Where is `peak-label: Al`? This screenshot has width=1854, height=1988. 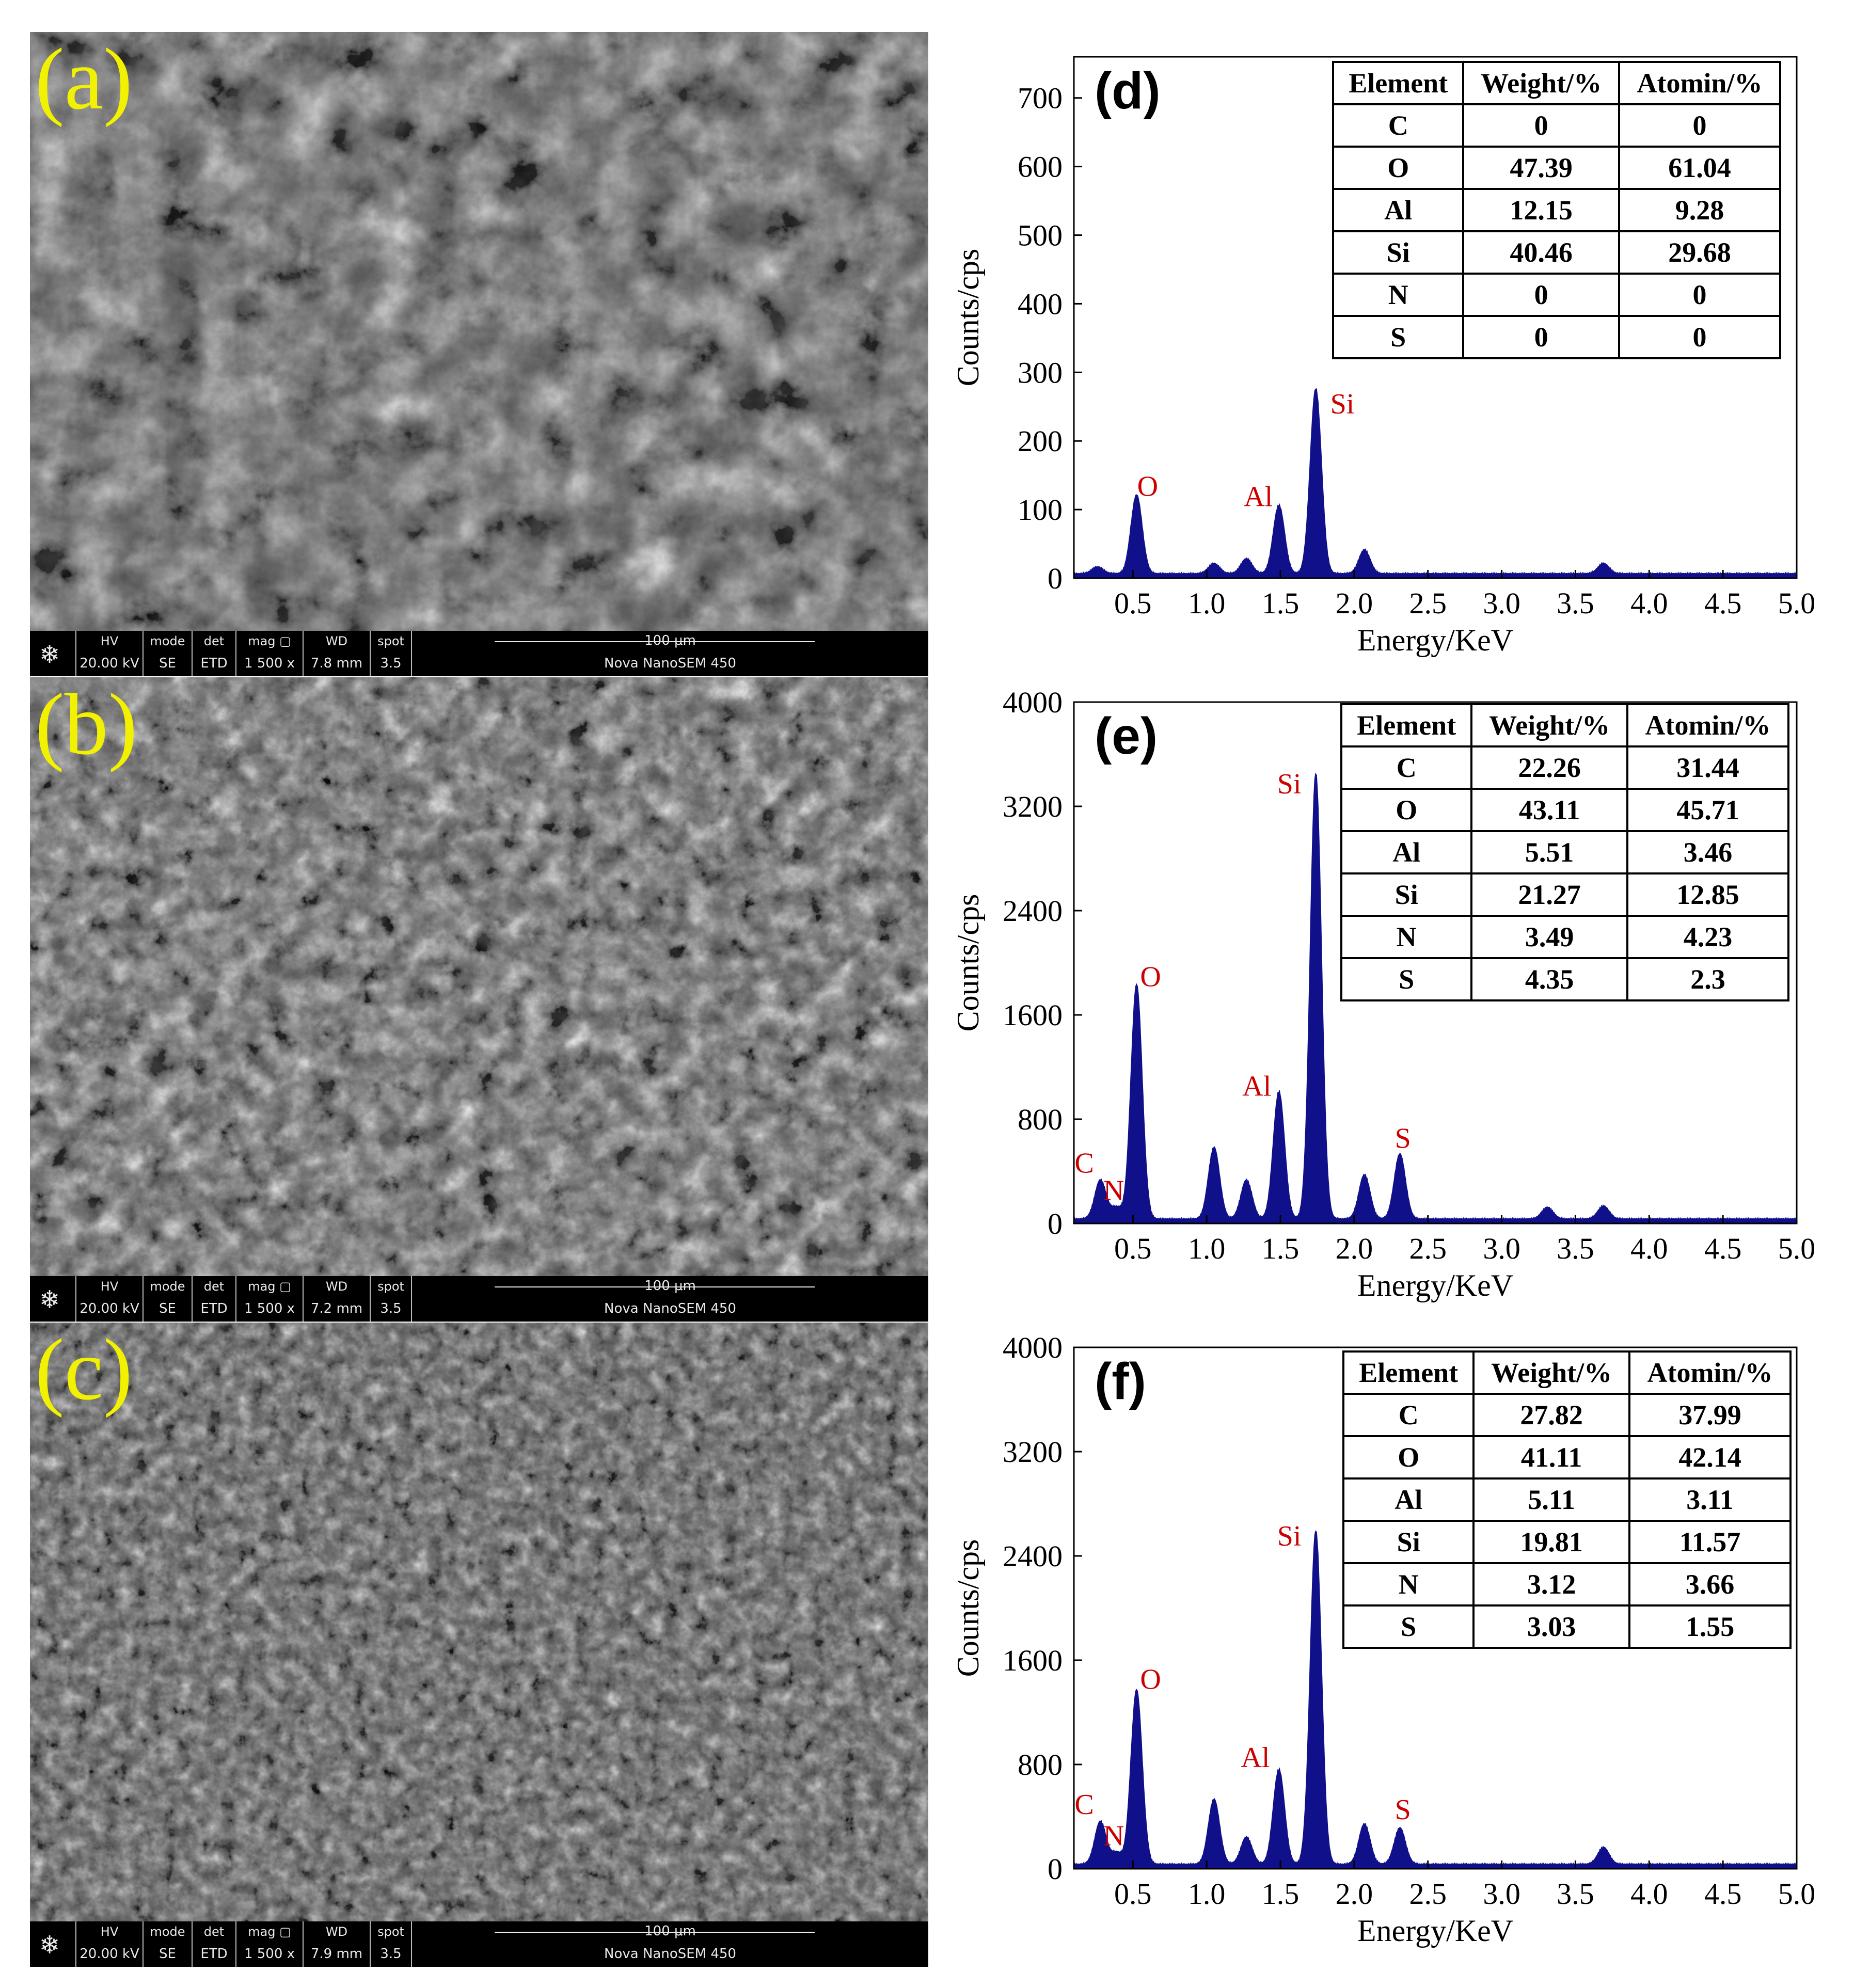
peak-label: Al is located at coordinates (1258, 497).